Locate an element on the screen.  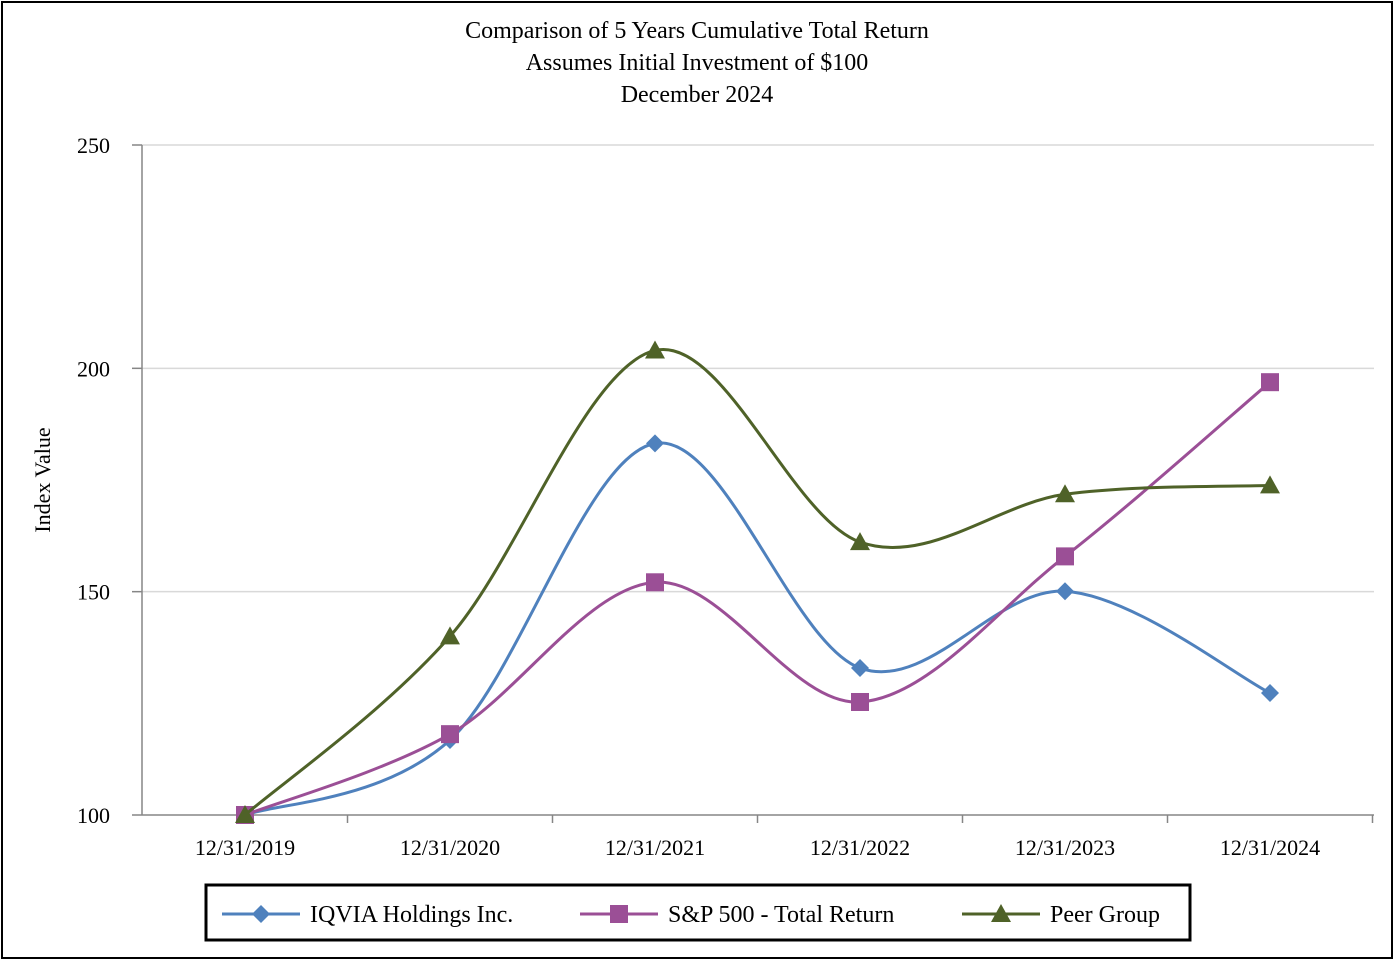
y-axis-label: Index Value is located at coordinates (42, 479).